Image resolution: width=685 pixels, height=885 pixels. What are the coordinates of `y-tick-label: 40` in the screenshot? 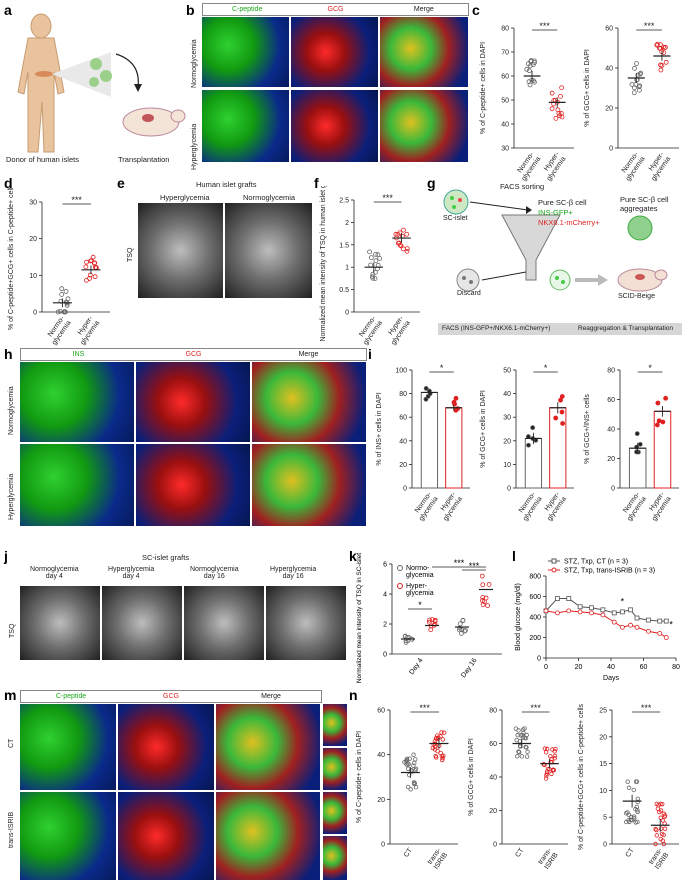 It's located at (403, 441).